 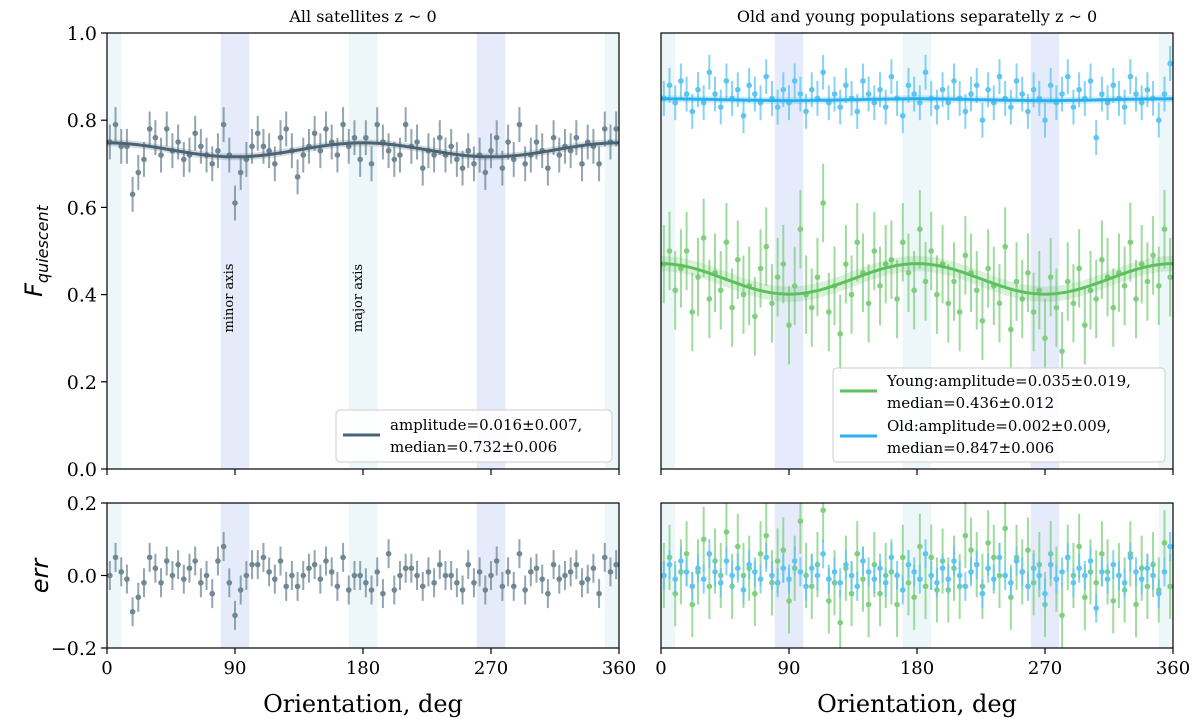 What do you see at coordinates (486, 425) in the screenshot?
I see `legend-all-line1: amplitude=0.016±0.007,` at bounding box center [486, 425].